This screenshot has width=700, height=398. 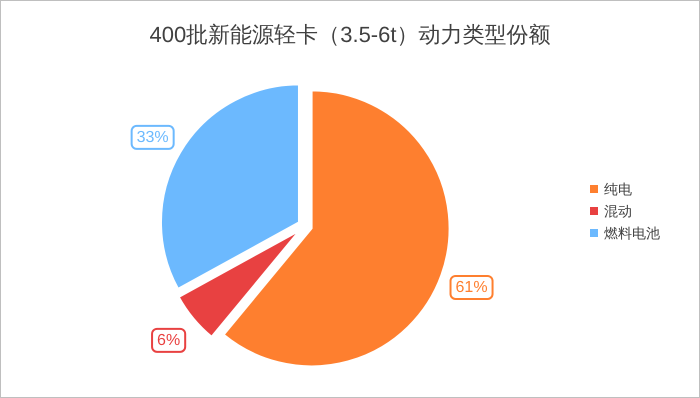 I want to click on data-label: 61%, so click(x=472, y=287).